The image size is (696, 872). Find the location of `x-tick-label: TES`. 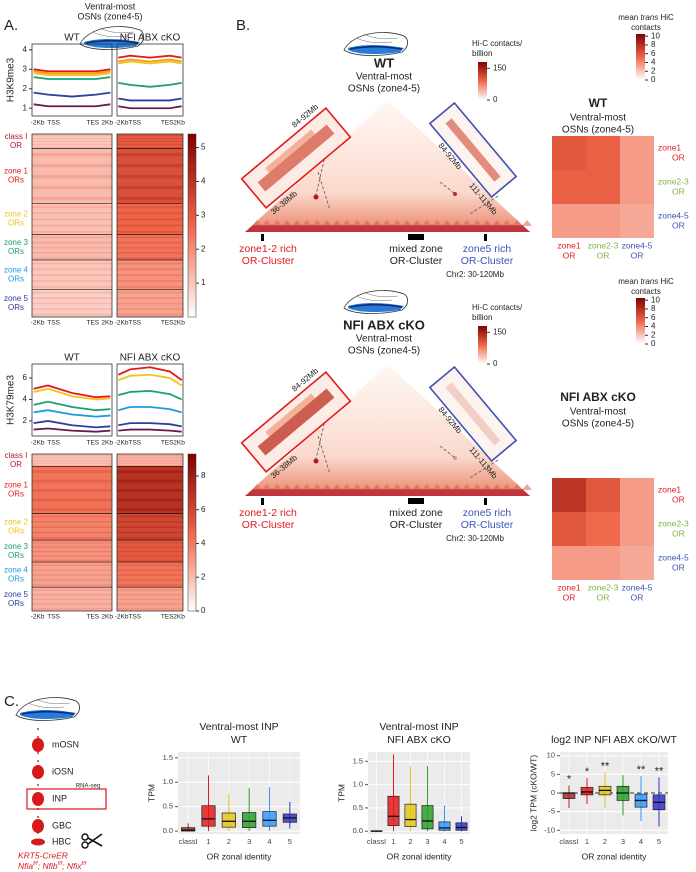

x-tick-label: TES is located at coordinates (92, 617).